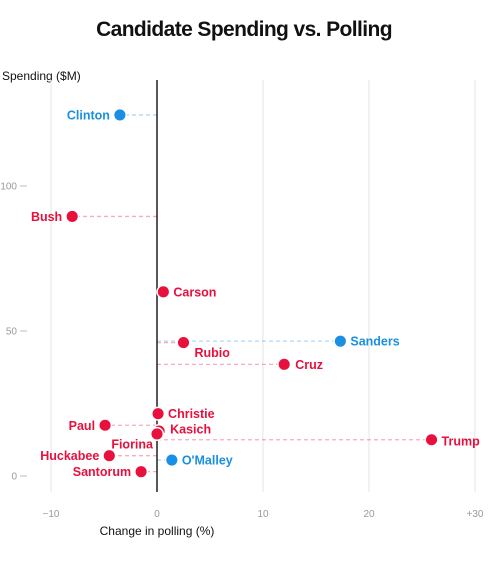 Image resolution: width=488 pixels, height=567 pixels. What do you see at coordinates (213, 353) in the screenshot?
I see `label-rubio: Rubio` at bounding box center [213, 353].